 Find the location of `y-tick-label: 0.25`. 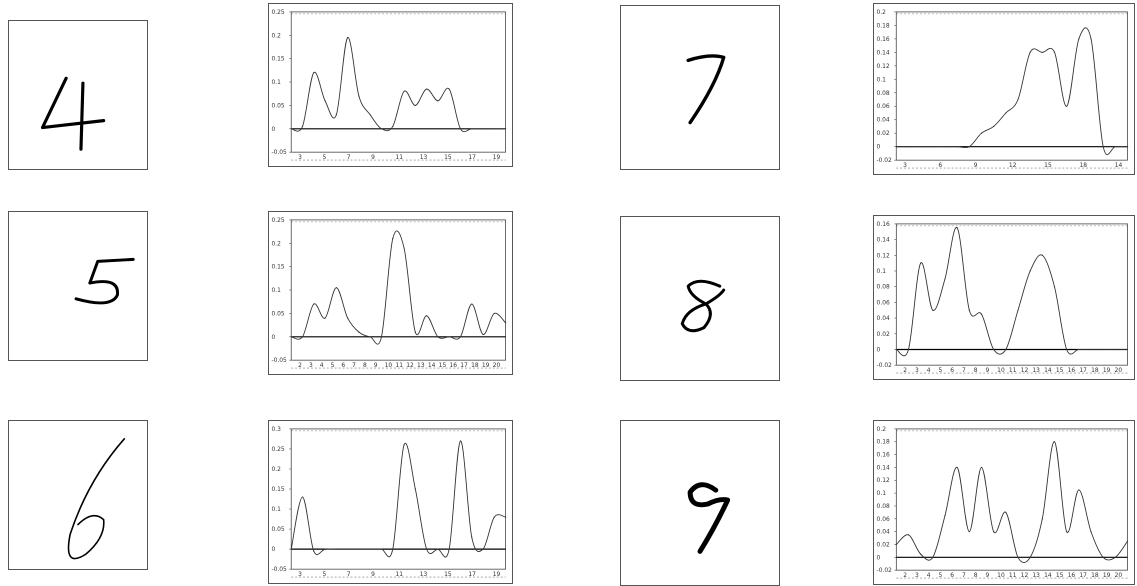

y-tick-label: 0.25 is located at coordinates (277, 13).